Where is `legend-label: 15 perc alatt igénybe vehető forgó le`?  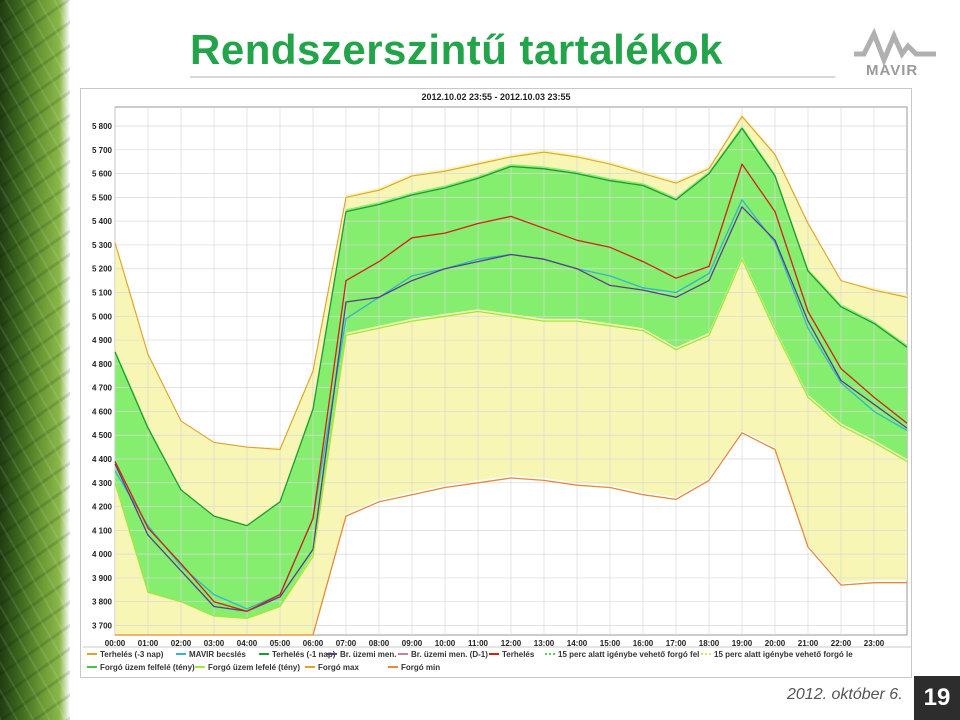 legend-label: 15 perc alatt igénybe vehető forgó le is located at coordinates (783, 654).